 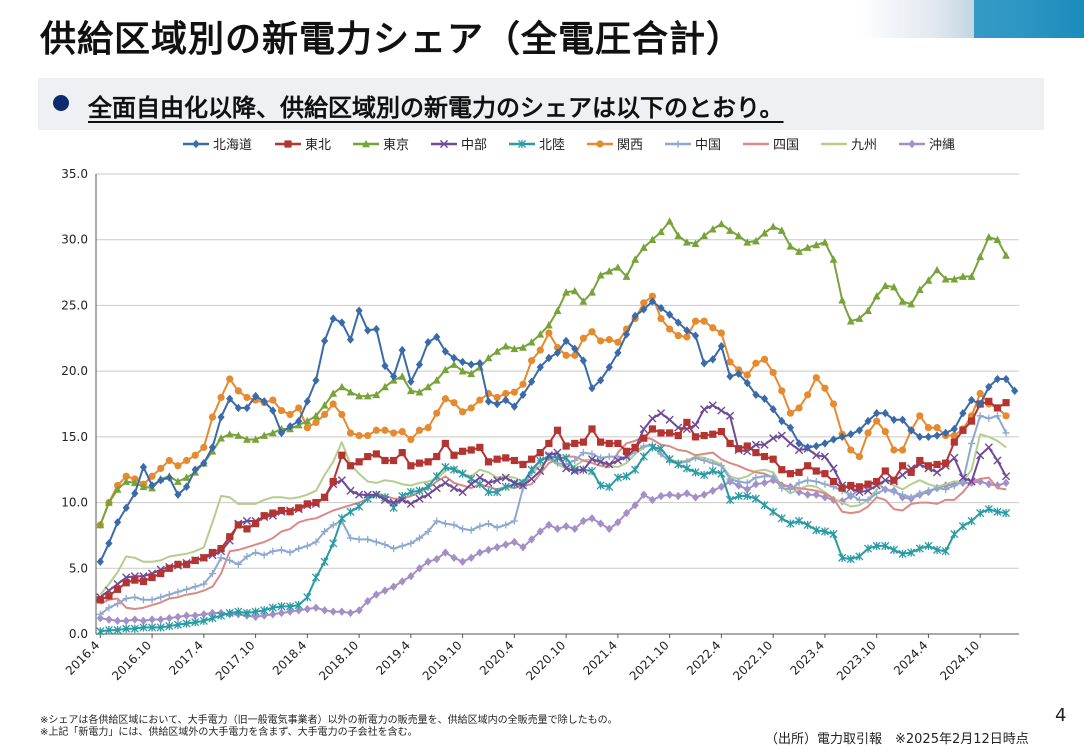 What do you see at coordinates (303, 145) in the screenshot?
I see `legend-item: 東北` at bounding box center [303, 145].